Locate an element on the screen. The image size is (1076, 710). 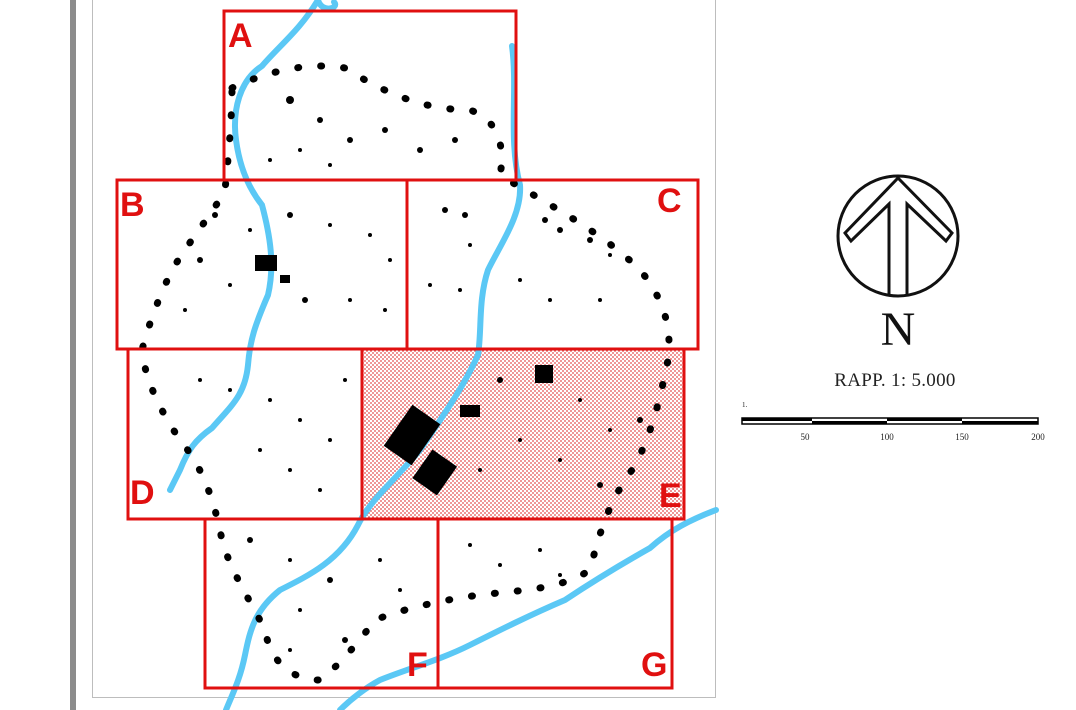
left-margin-rule is located at coordinates (73, 355).